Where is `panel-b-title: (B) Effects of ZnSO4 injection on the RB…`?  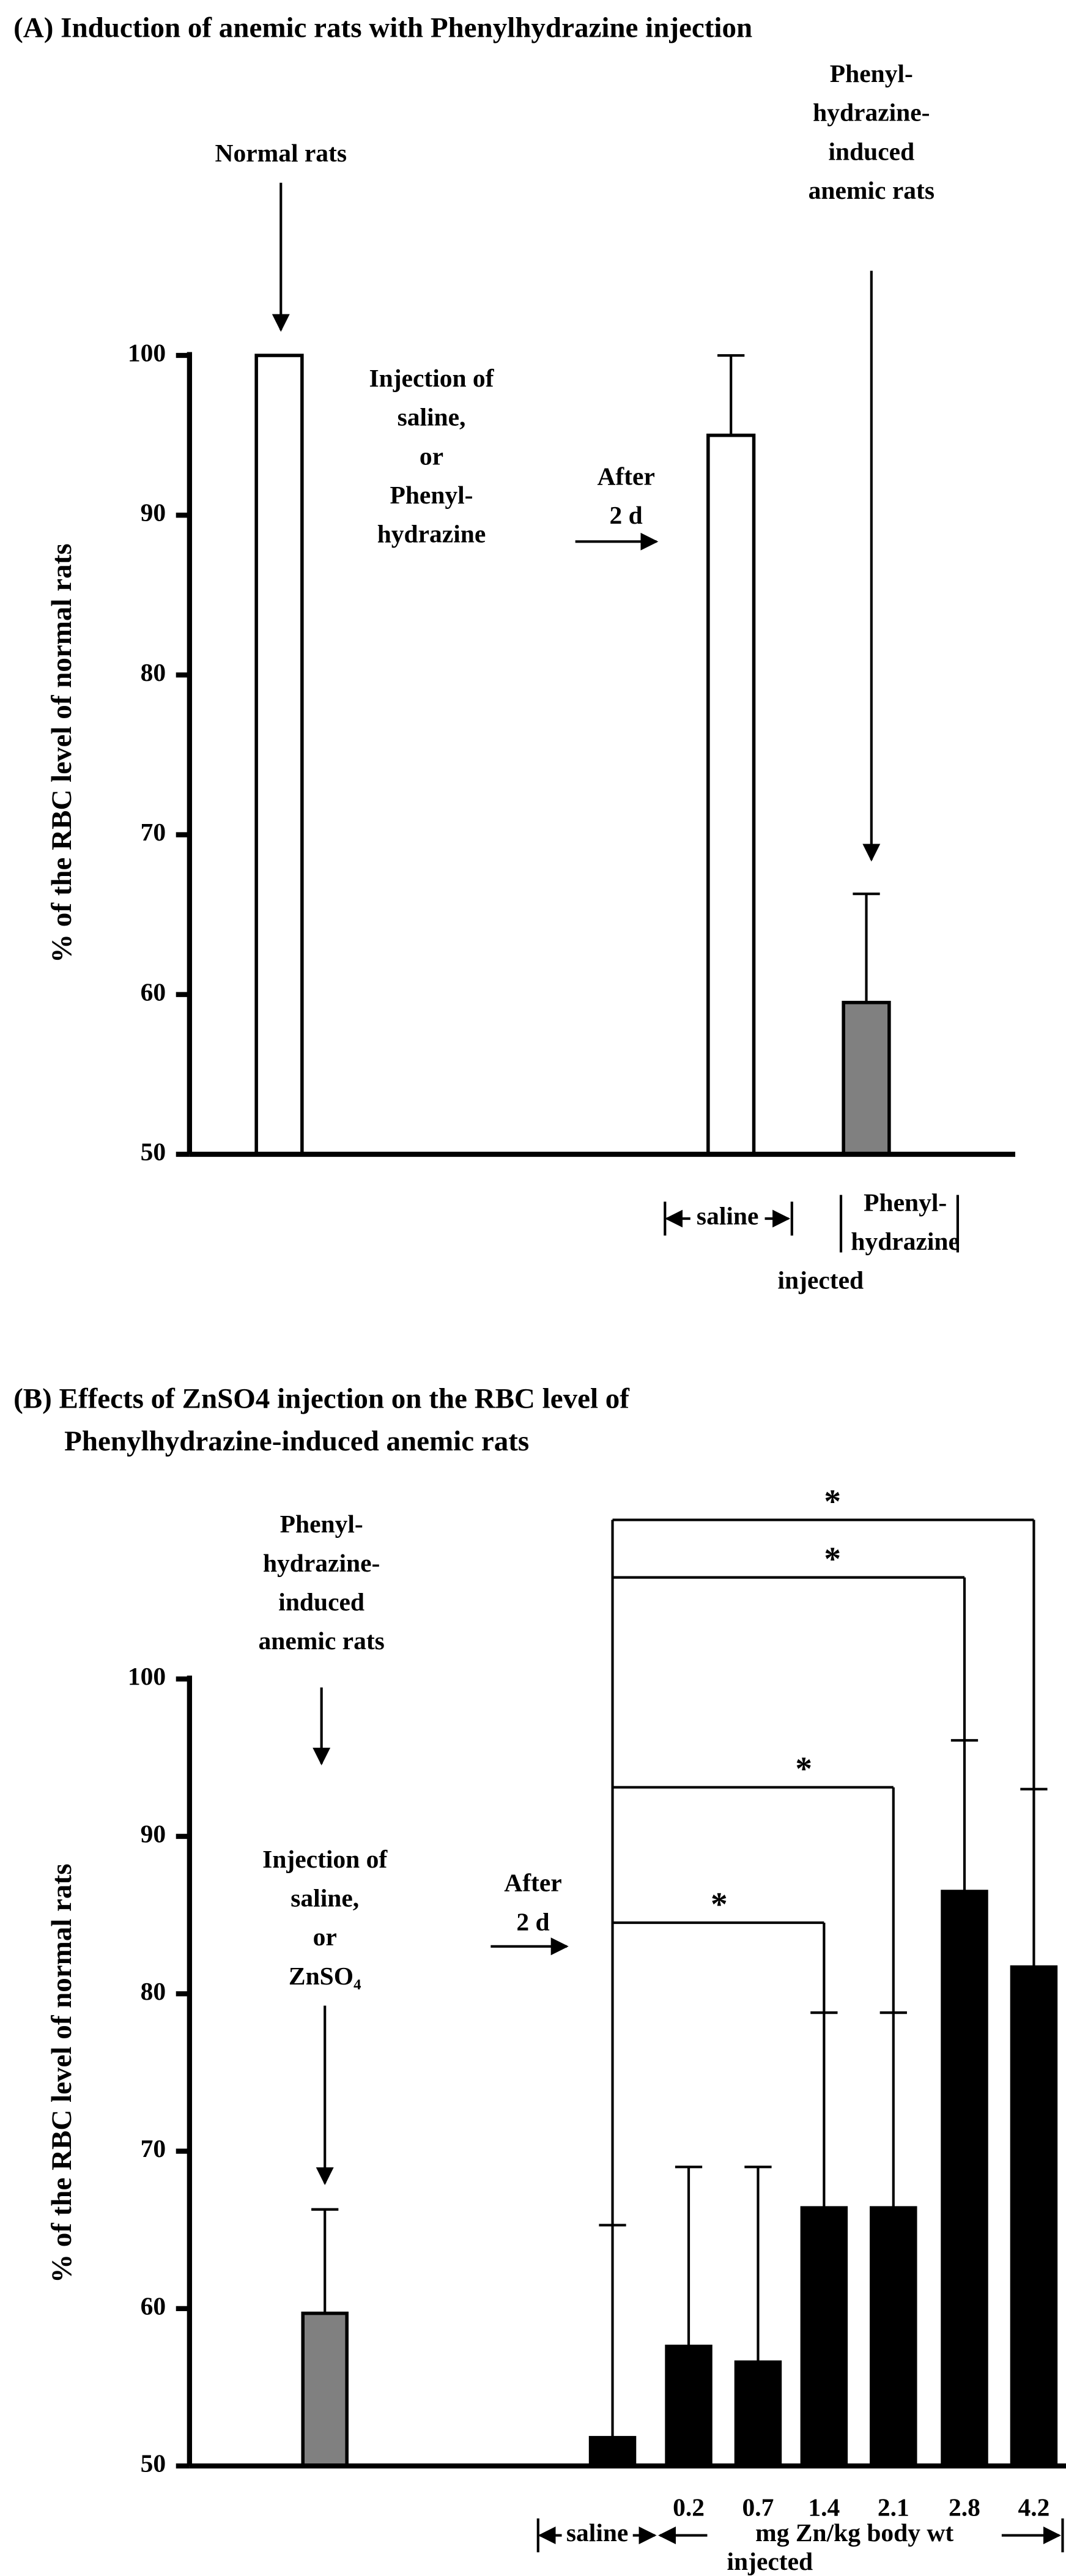 panel-b-title: (B) Effects of ZnSO4 injection on the RB… is located at coordinates (321, 1399).